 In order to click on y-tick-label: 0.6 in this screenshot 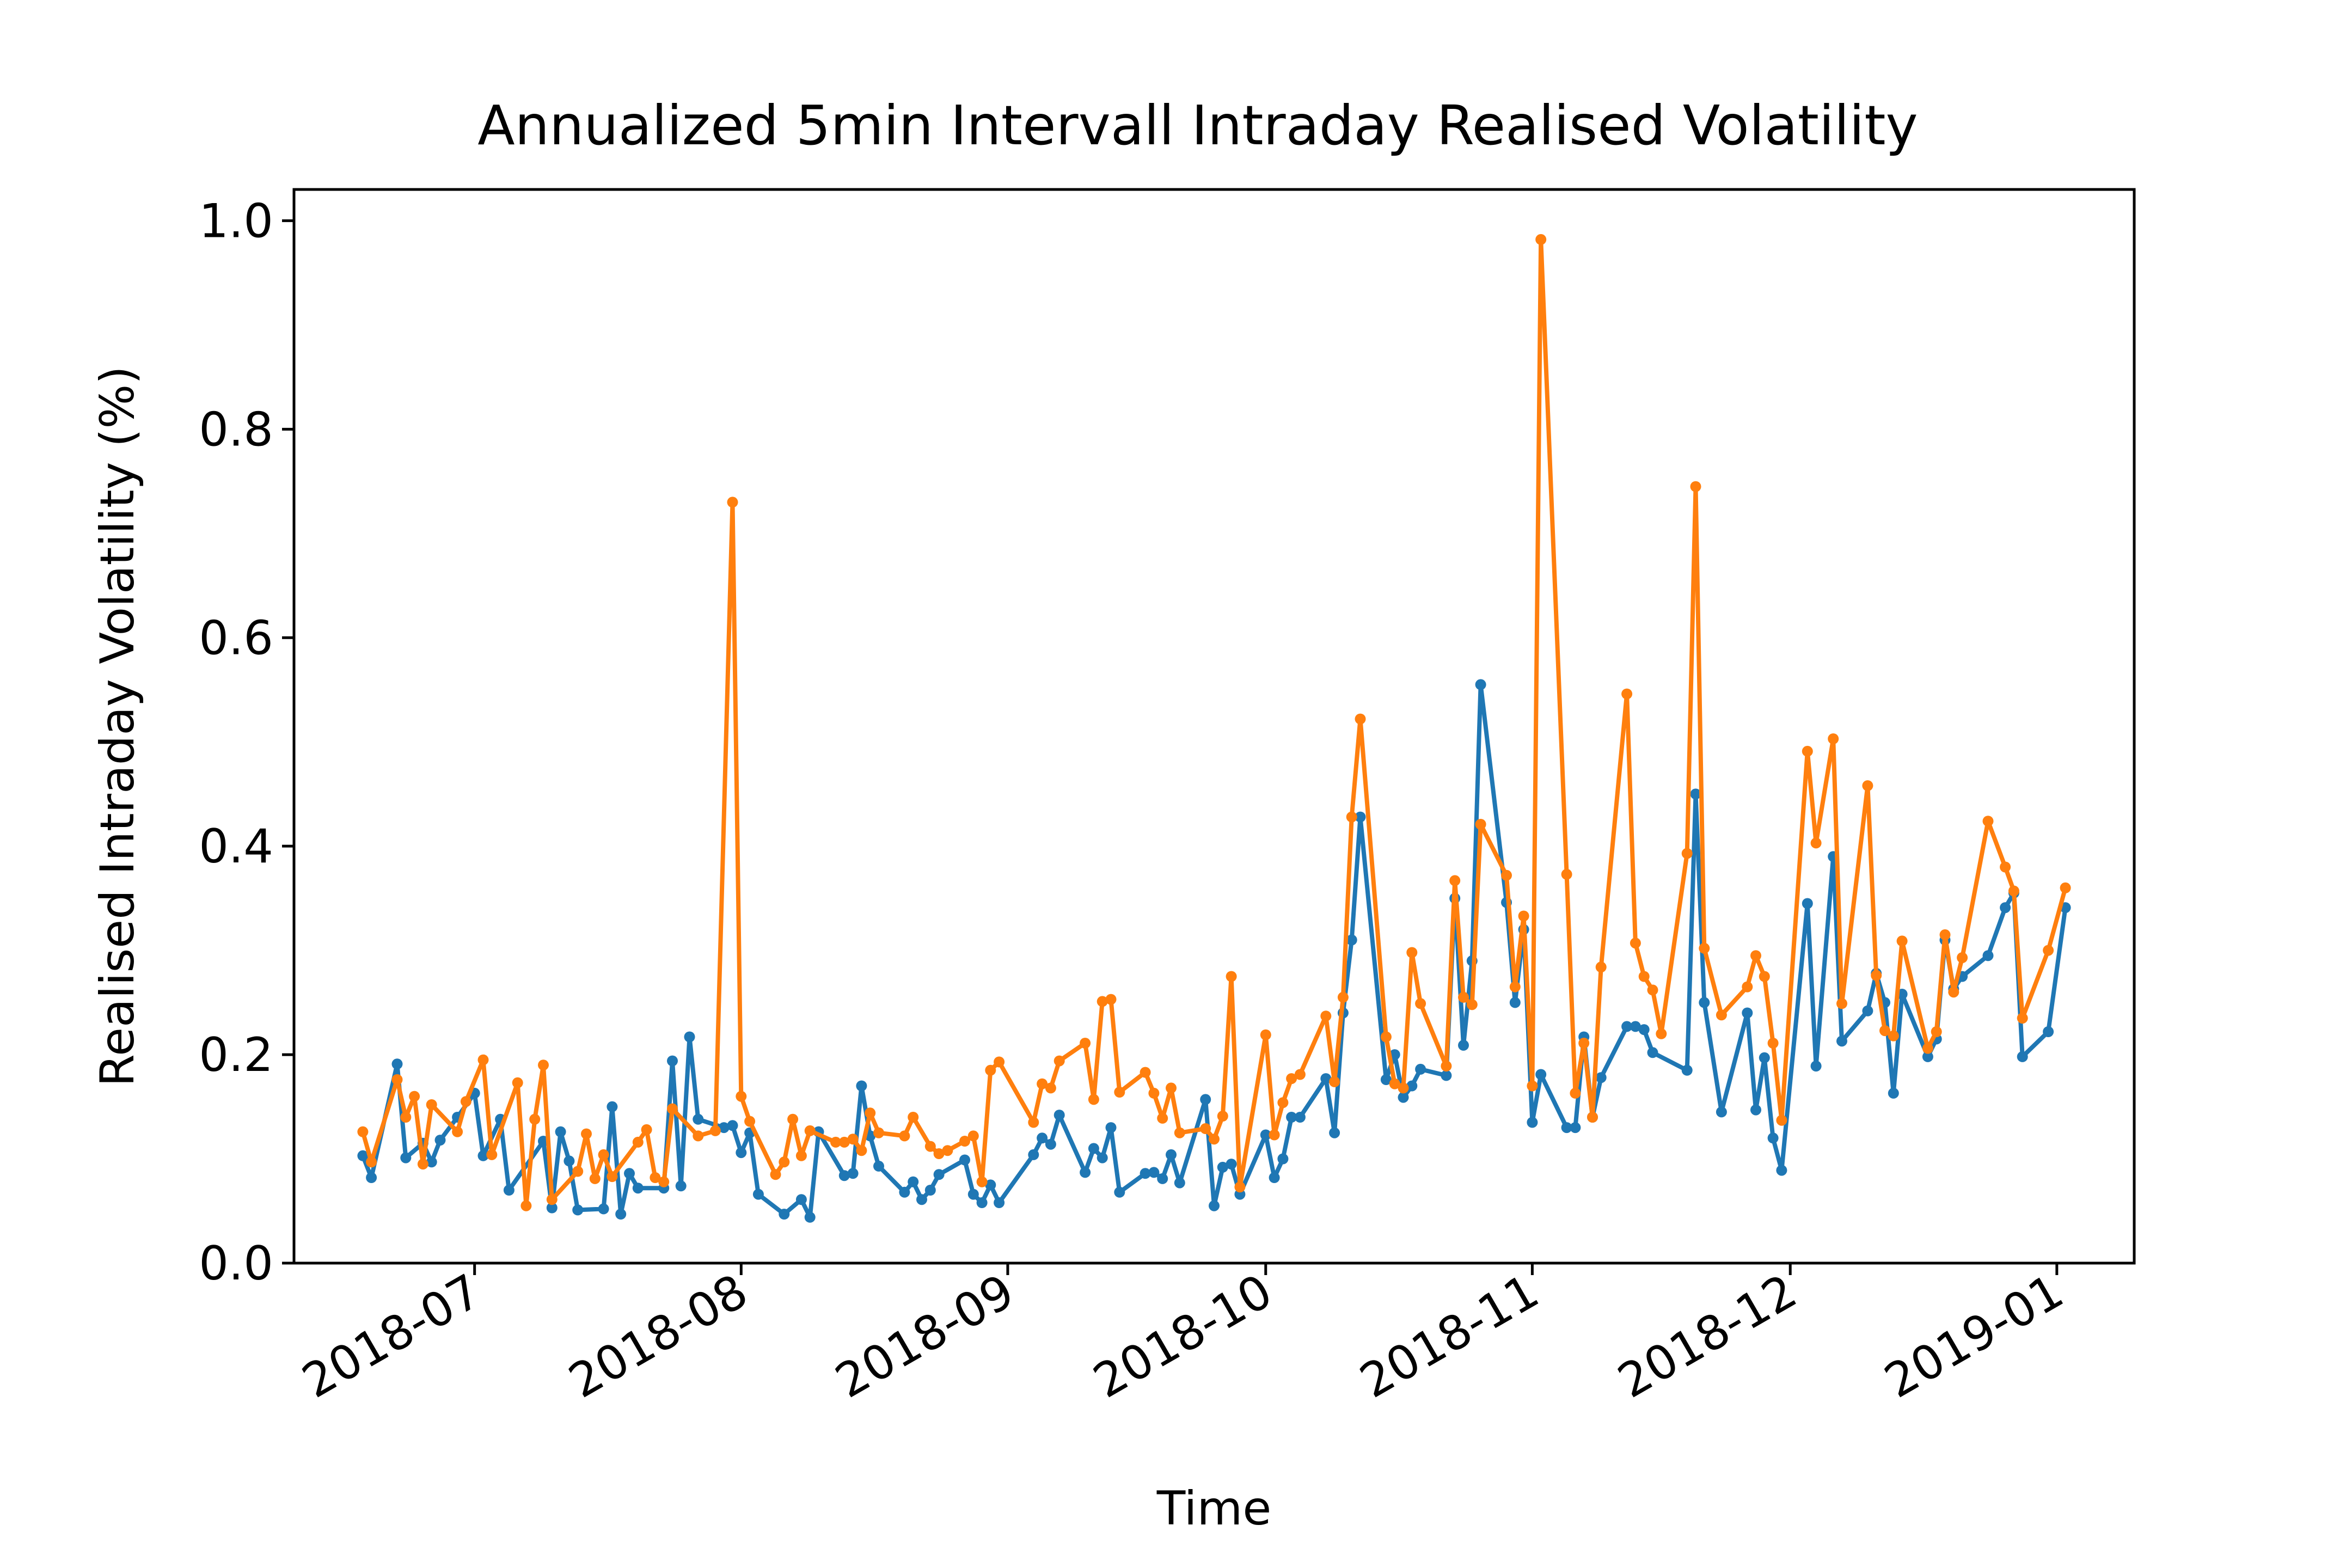, I will do `click(236, 638)`.